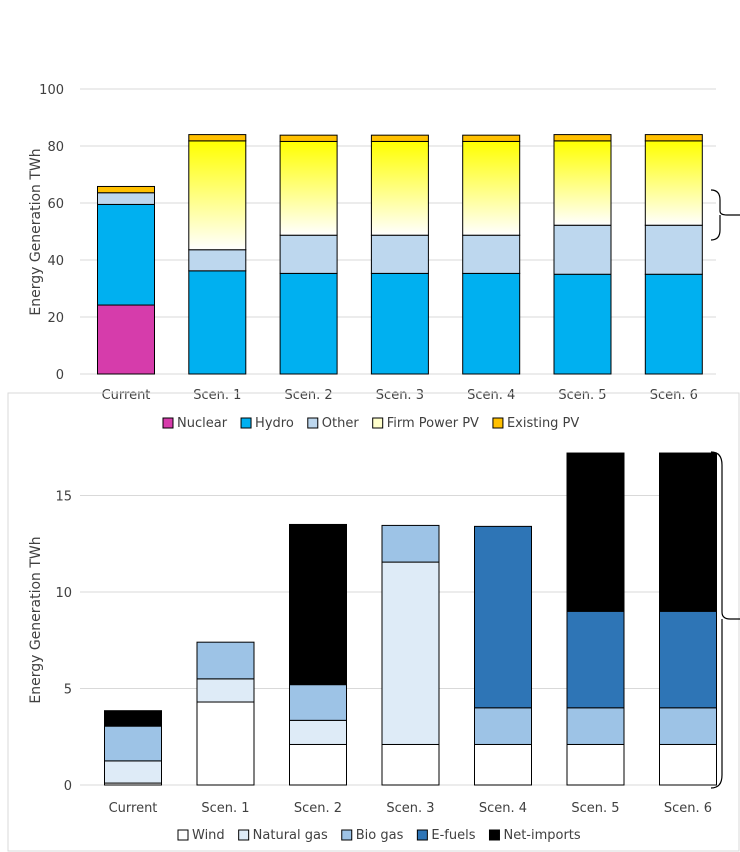 The width and height of the screenshot is (740, 852). Describe the element at coordinates (36, 231) in the screenshot. I see `top-y-axis-label: Energy Generation TWh` at that location.